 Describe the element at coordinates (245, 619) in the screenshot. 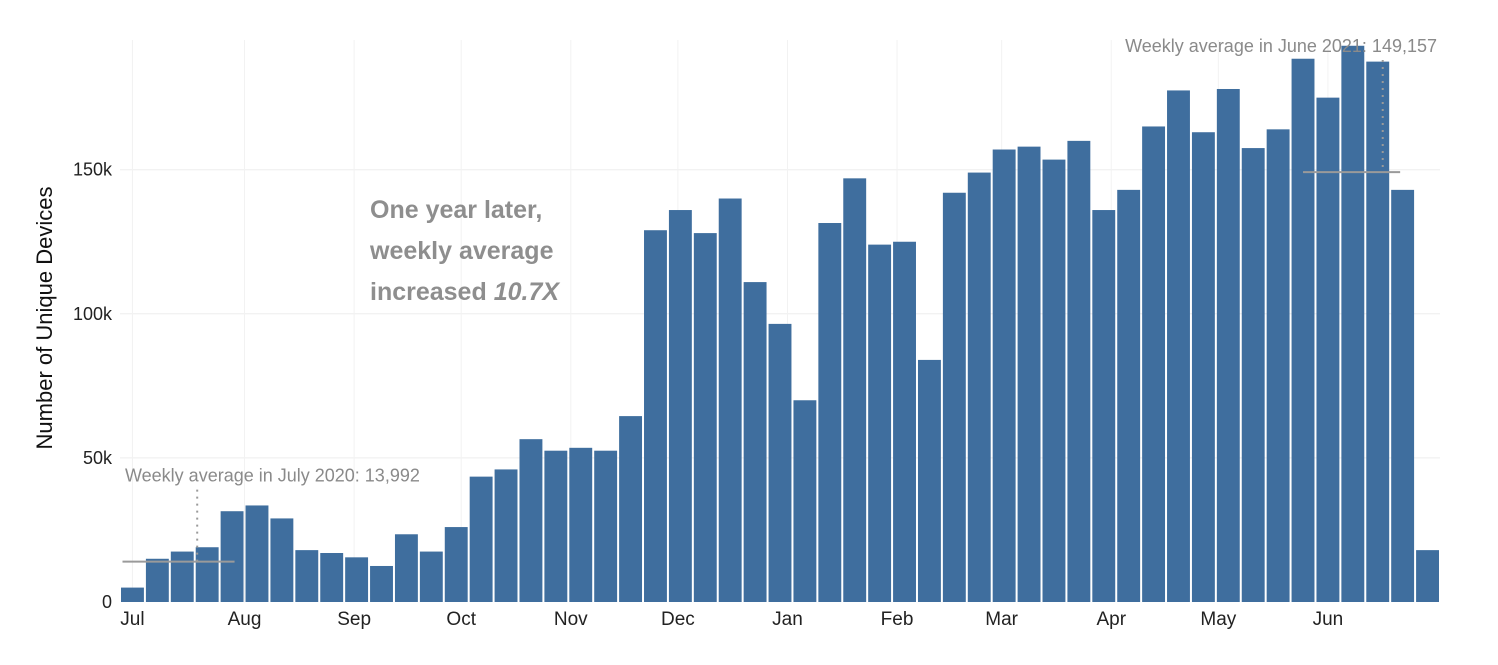

I see `x-tick-label: Aug` at that location.